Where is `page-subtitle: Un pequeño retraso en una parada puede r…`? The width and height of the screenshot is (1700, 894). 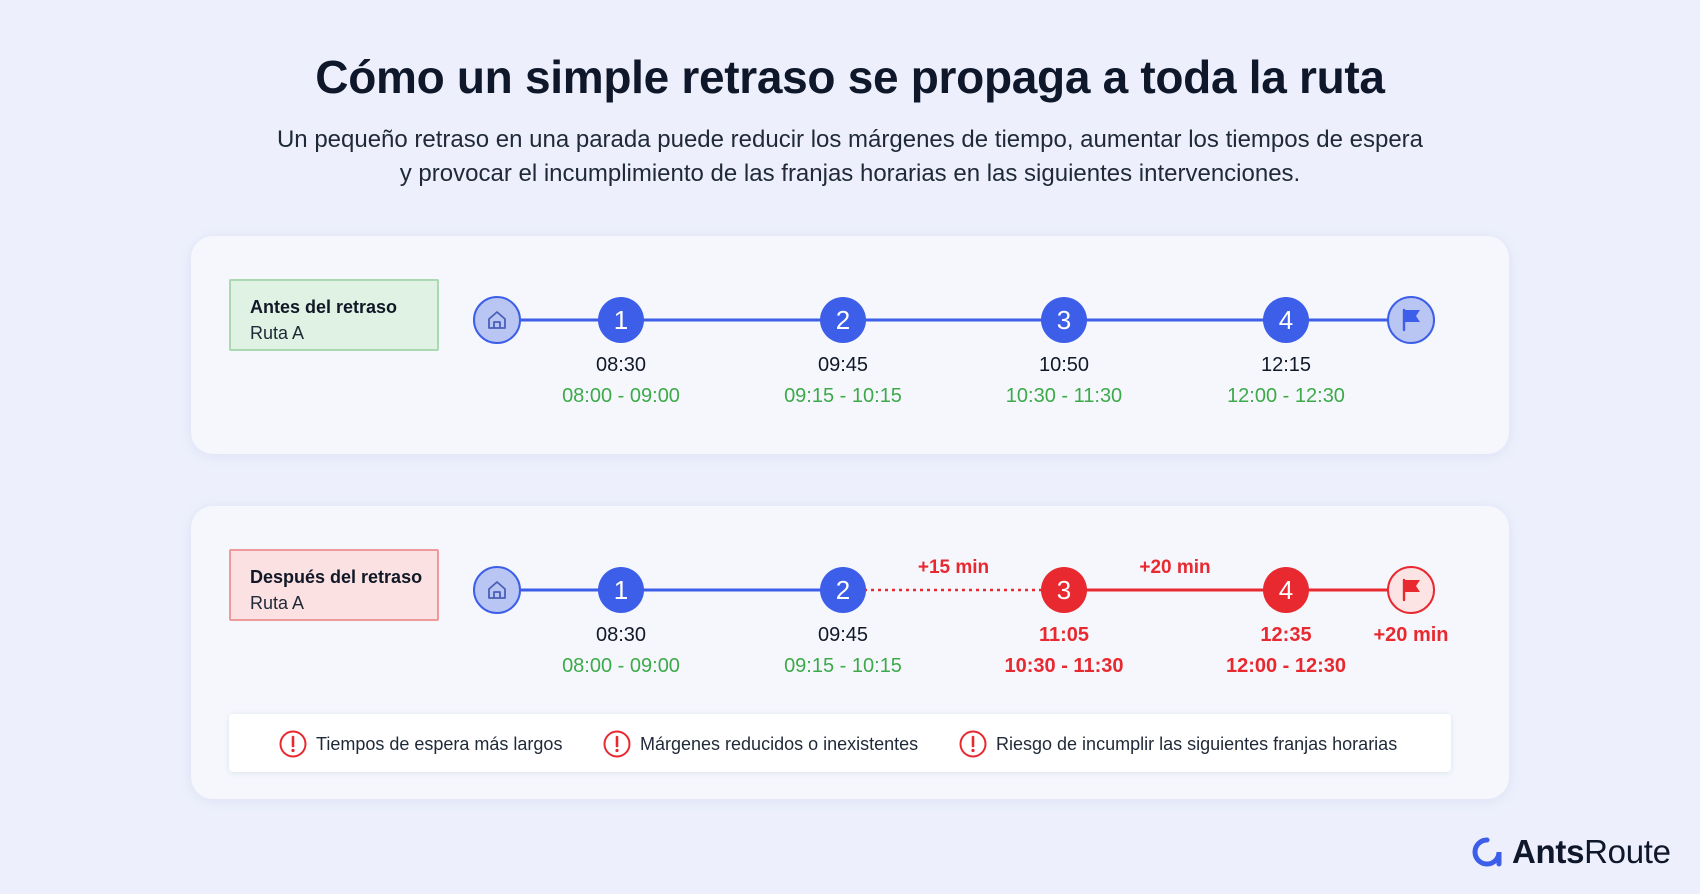
page-subtitle: Un pequeño retraso en una parada puede r… is located at coordinates (850, 157).